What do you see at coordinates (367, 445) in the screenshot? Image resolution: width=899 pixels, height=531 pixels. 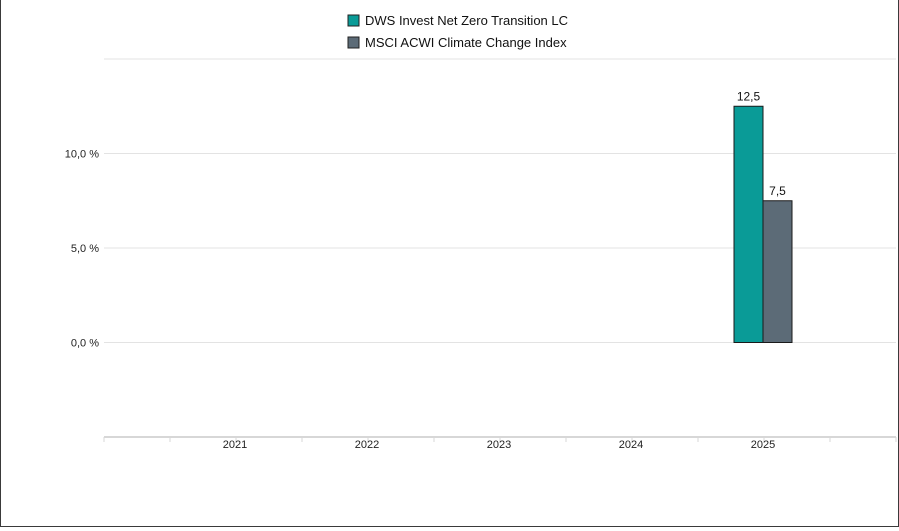 I see `x-tick-label: 2022` at bounding box center [367, 445].